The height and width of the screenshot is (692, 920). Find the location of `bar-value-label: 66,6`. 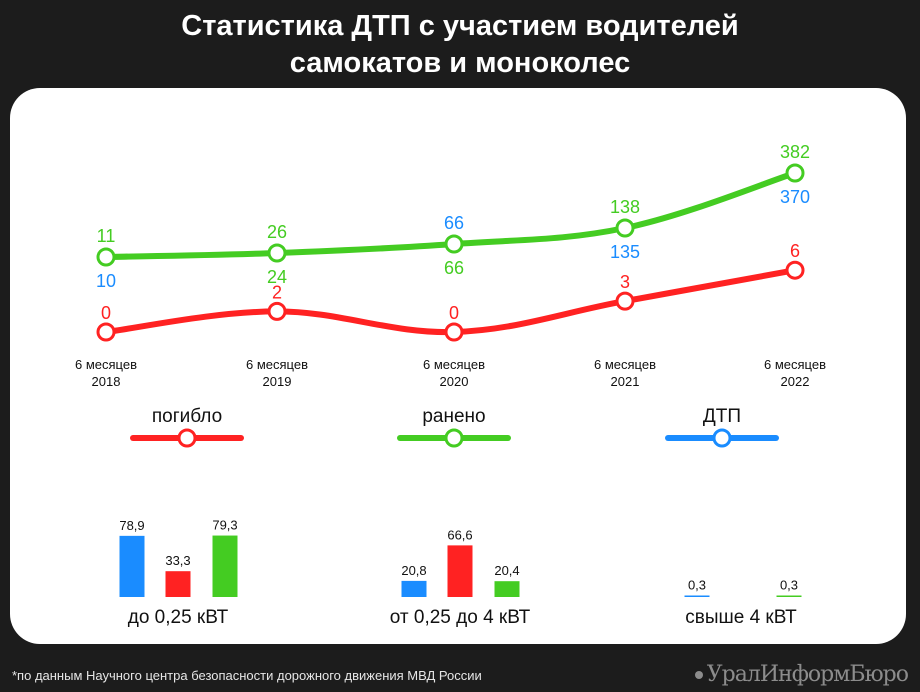

bar-value-label: 66,6 is located at coordinates (459, 534).